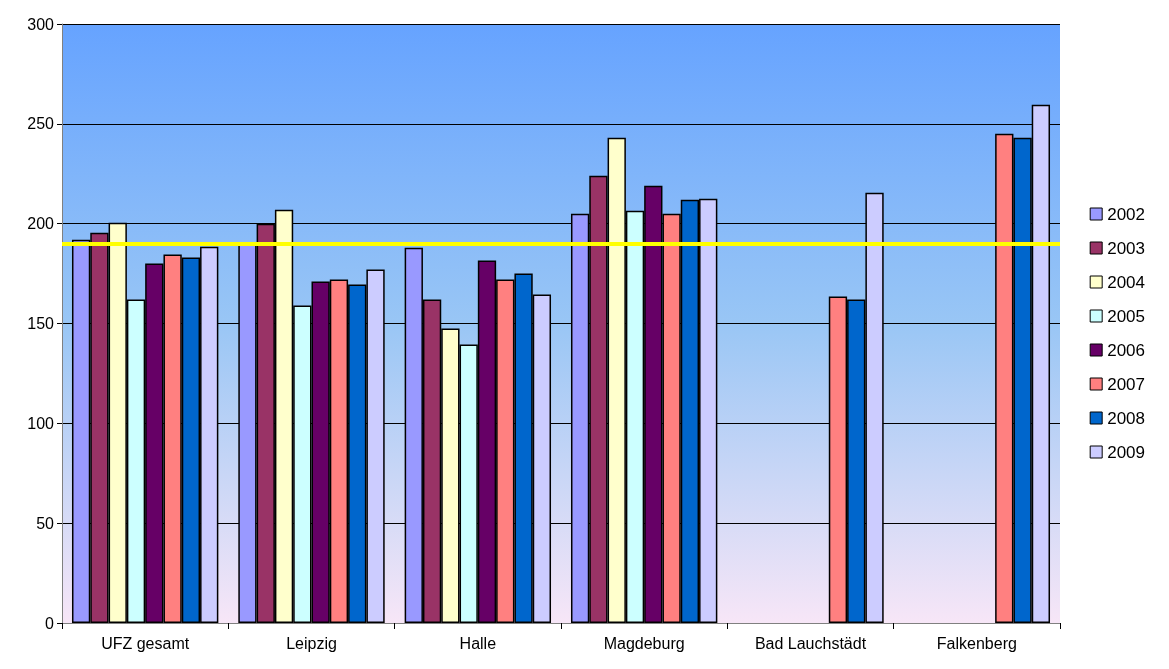 Image resolution: width=1169 pixels, height=669 pixels. I want to click on y-tick-label: 50, so click(45, 523).